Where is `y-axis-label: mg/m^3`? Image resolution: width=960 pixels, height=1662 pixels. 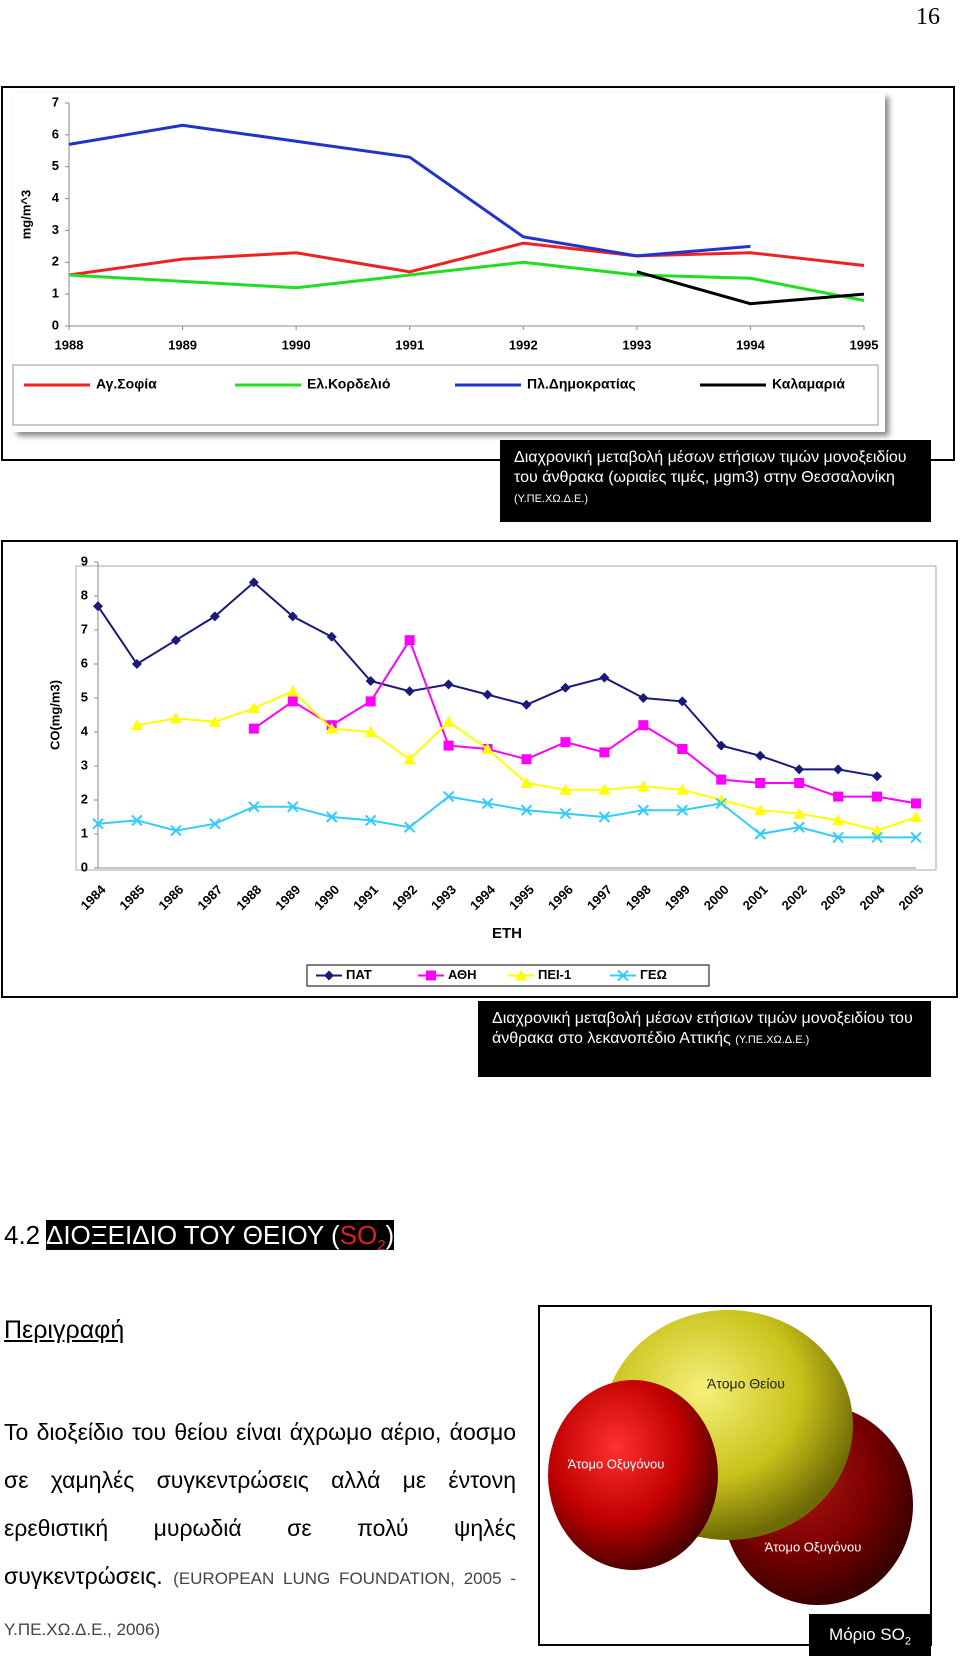
y-axis-label: mg/m^3 is located at coordinates (25, 215).